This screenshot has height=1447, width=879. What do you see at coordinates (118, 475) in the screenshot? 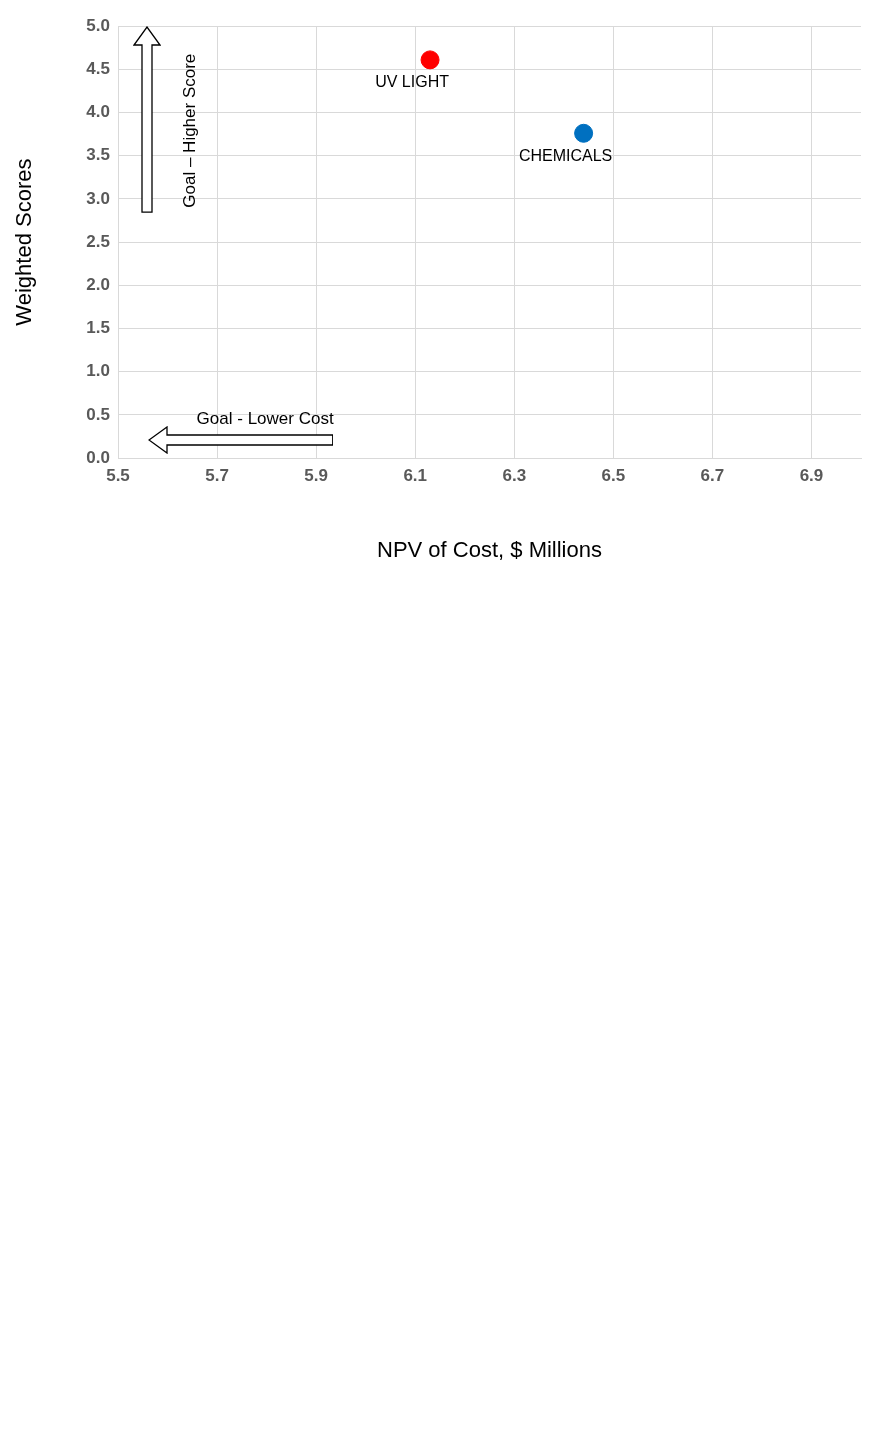
I see `x-tick-label: 5.5` at bounding box center [118, 475].